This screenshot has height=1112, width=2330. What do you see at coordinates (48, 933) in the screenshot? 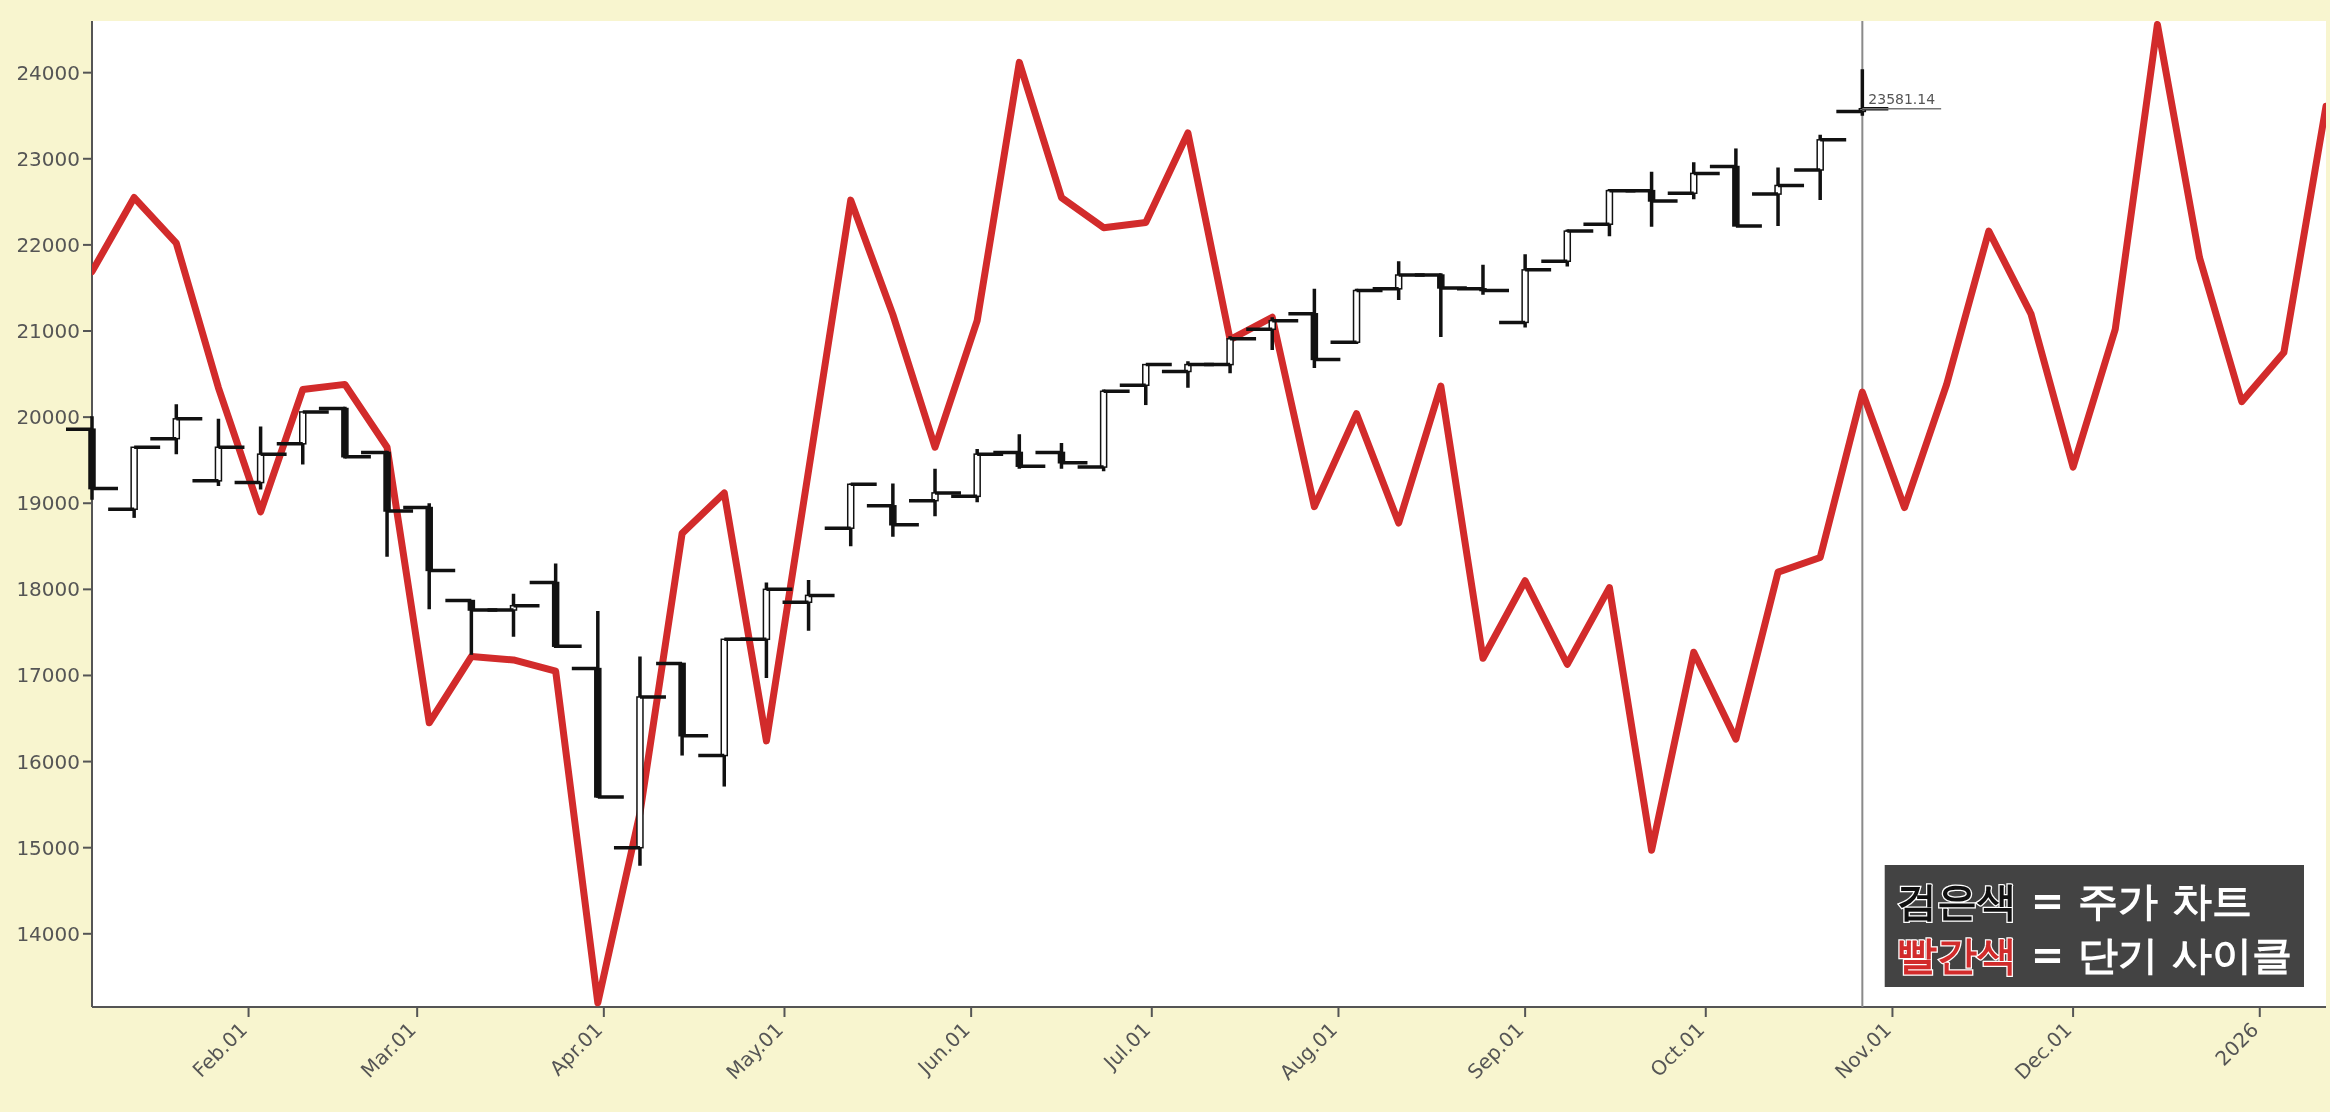
I see `y-tick-label: 14000` at bounding box center [48, 933].